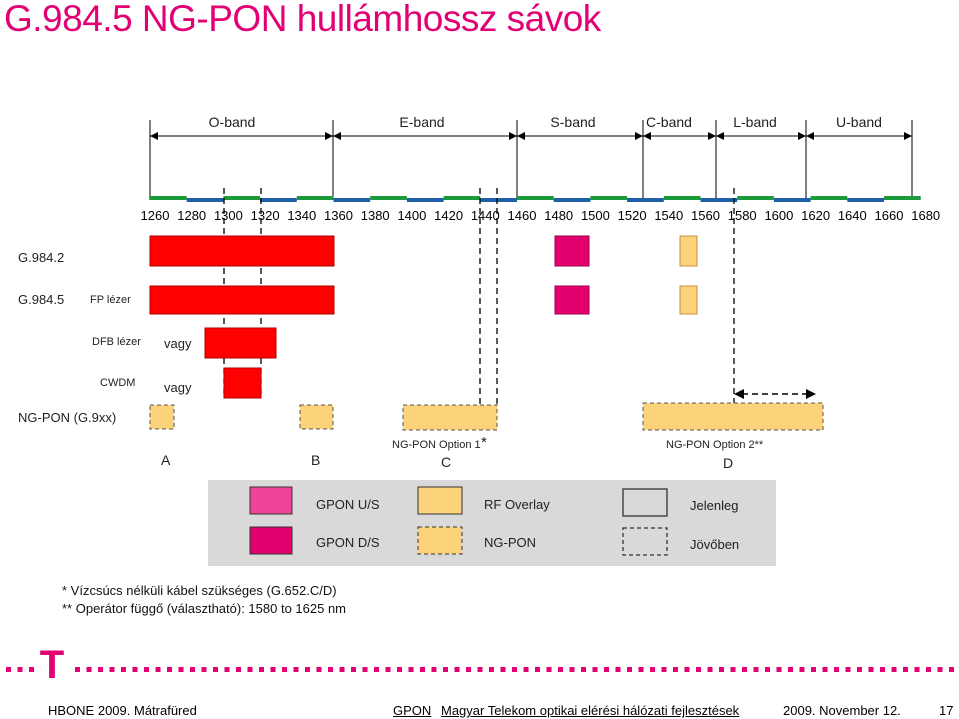 This screenshot has height=719, width=959. What do you see at coordinates (531, 160) in the screenshot?
I see `band-brackets` at bounding box center [531, 160].